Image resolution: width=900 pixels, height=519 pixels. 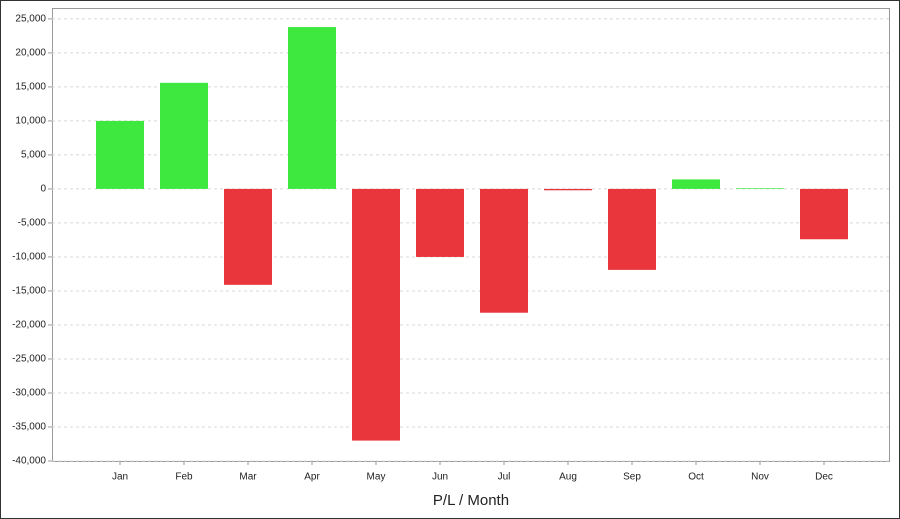 What do you see at coordinates (184, 477) in the screenshot?
I see `x-tick-label: Feb` at bounding box center [184, 477].